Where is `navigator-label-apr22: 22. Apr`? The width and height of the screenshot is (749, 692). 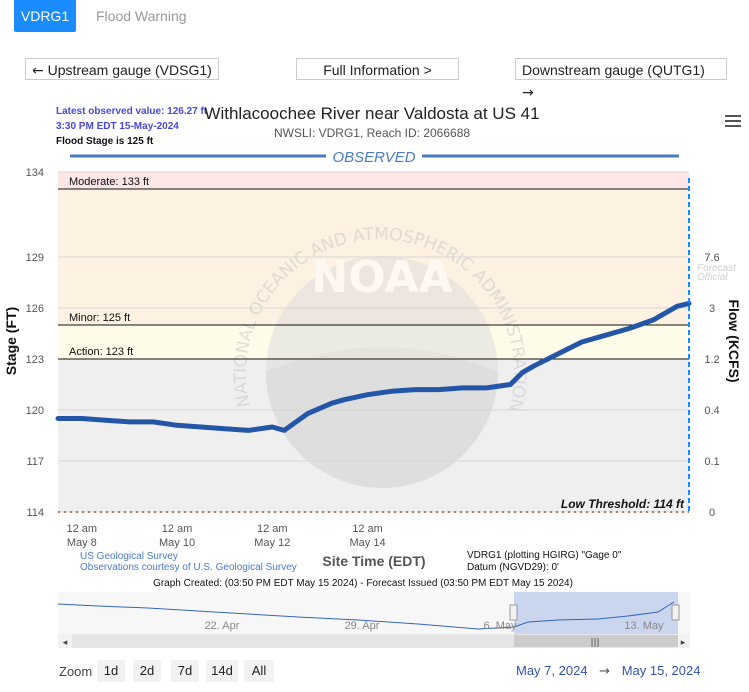
navigator-label-apr22: 22. Apr is located at coordinates (222, 626).